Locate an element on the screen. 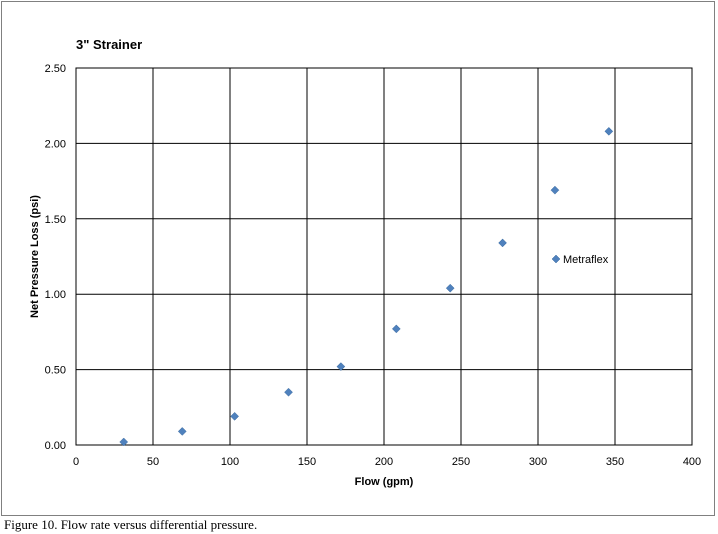 This screenshot has height=534, width=718. legend-marker is located at coordinates (556, 259).